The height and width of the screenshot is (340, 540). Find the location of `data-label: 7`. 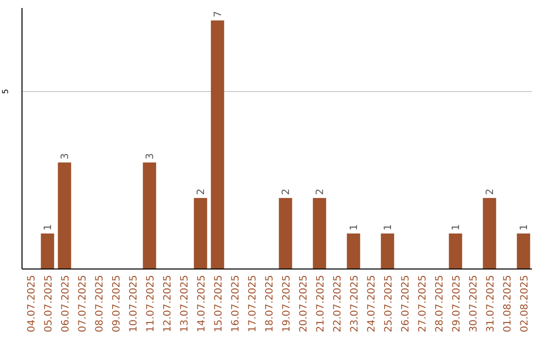

data-label: 7 is located at coordinates (218, 14).